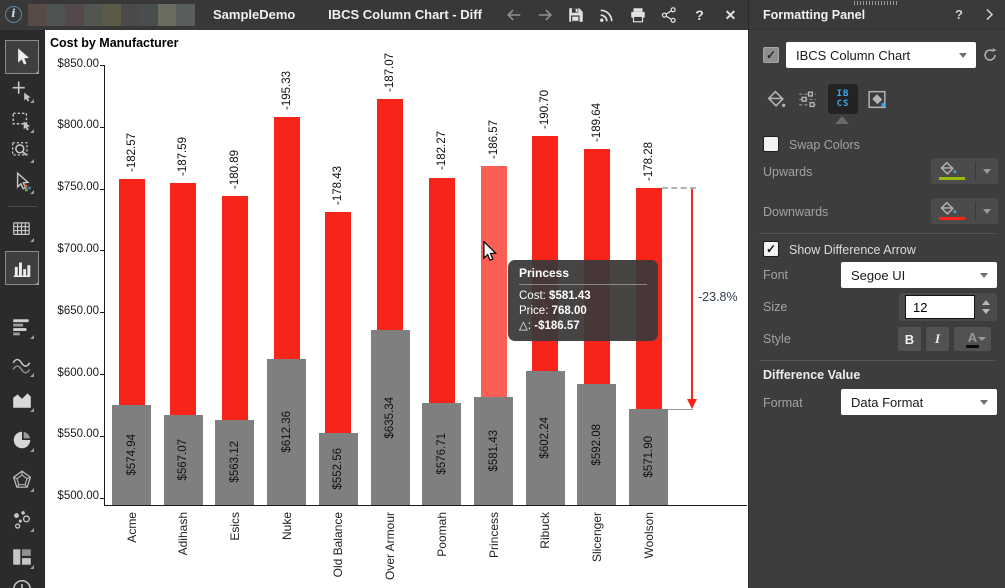 The height and width of the screenshot is (588, 1005). What do you see at coordinates (796, 212) in the screenshot?
I see `downwards-label: Downwards` at bounding box center [796, 212].